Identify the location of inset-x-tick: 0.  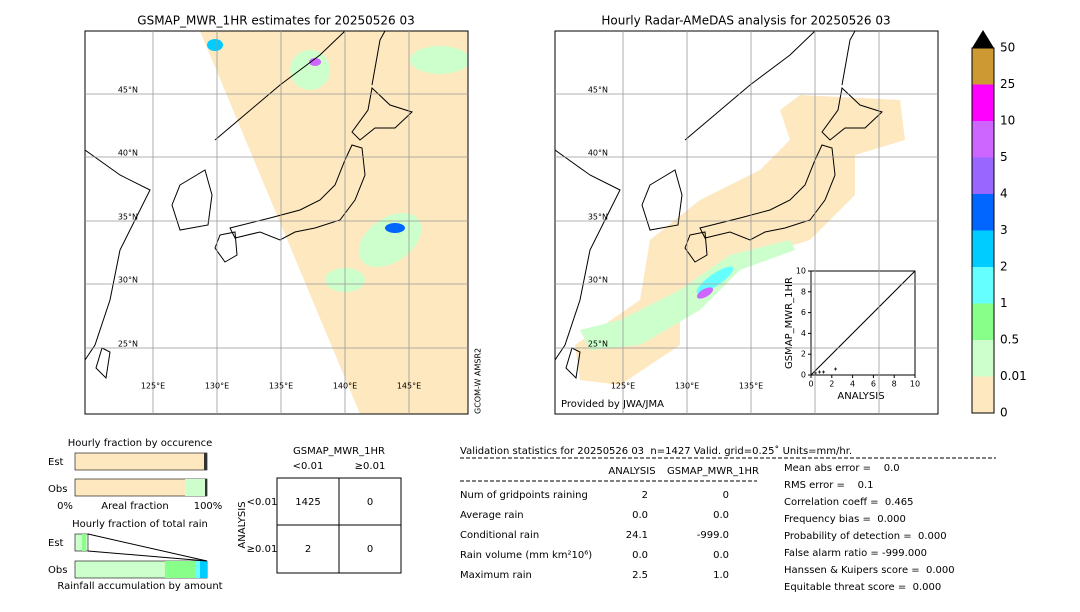
(810, 384).